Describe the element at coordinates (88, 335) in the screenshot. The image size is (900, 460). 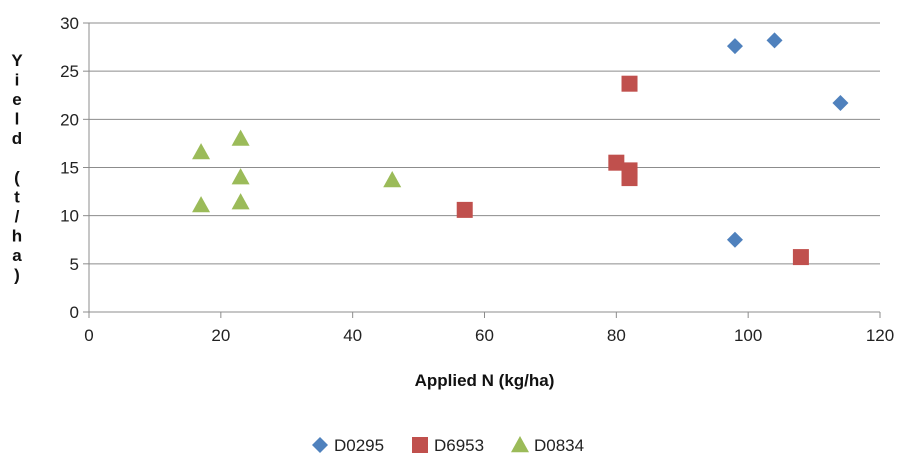
I see `x-tick-label: 0` at that location.